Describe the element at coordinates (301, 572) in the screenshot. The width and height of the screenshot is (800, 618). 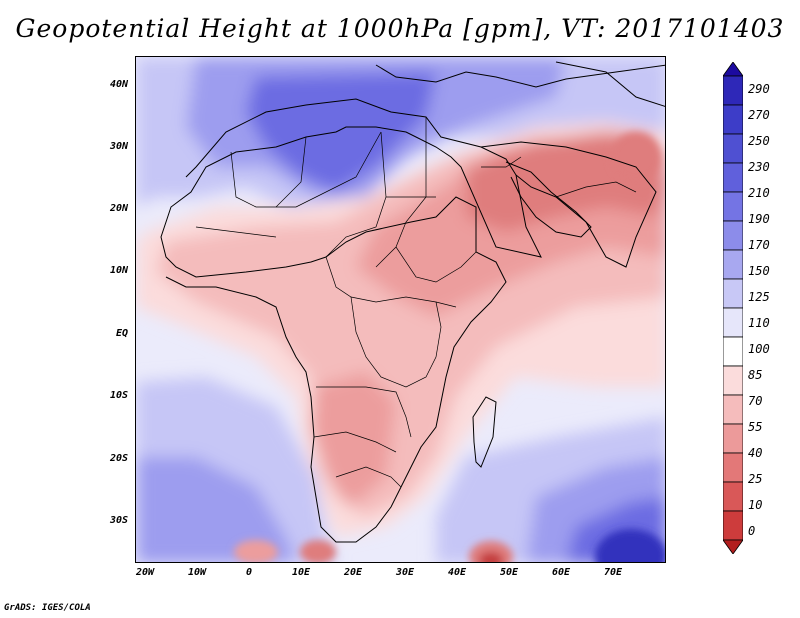
I see `lon-label-10e: 10E` at that location.